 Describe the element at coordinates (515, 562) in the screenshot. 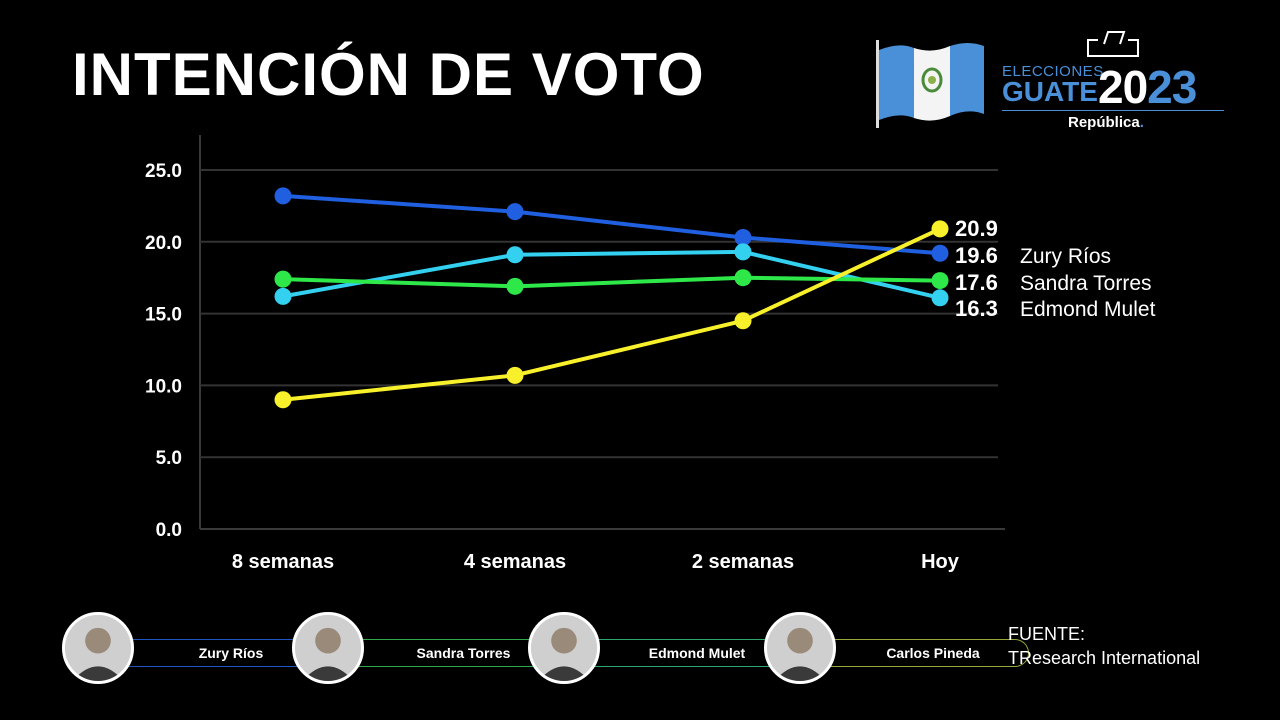

I see `x-tick-label: 4 semanas` at that location.